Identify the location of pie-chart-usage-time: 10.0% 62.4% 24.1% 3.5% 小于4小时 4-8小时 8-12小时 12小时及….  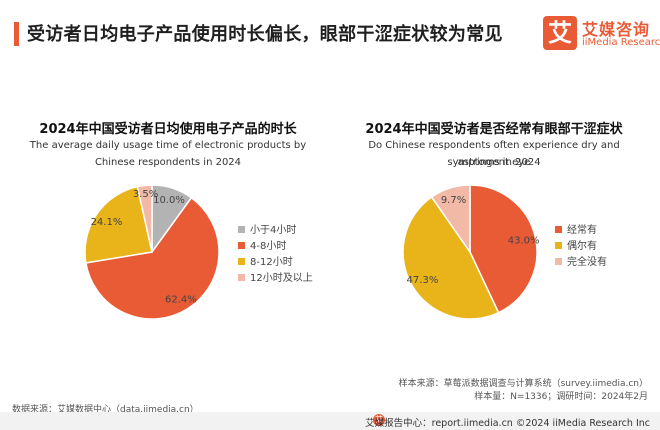
(198, 252).